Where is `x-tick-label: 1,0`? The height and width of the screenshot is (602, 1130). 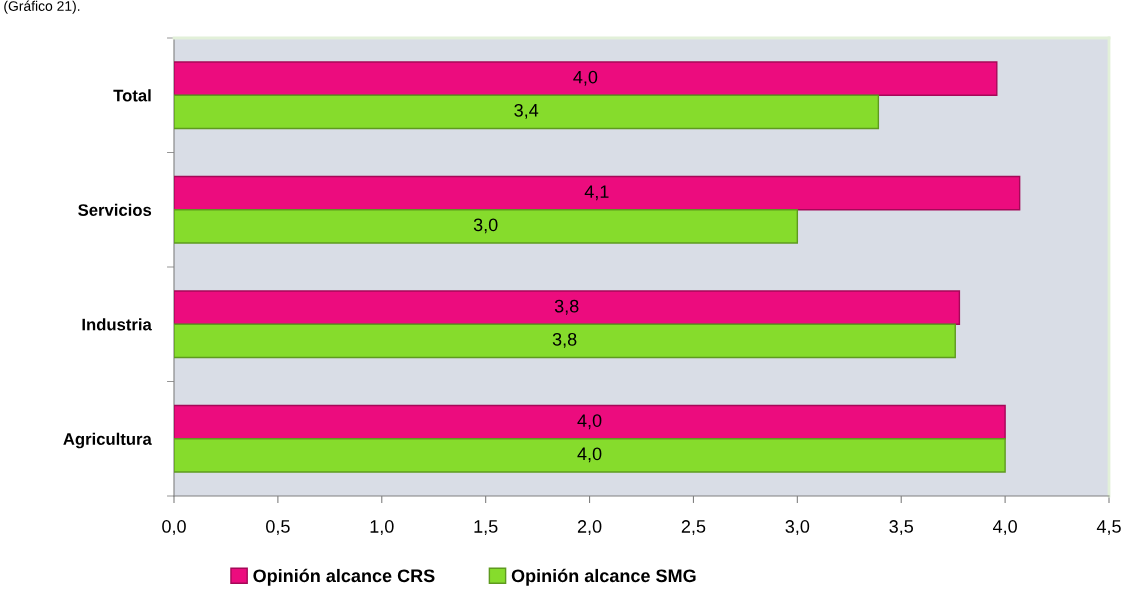
x-tick-label: 1,0 is located at coordinates (382, 528).